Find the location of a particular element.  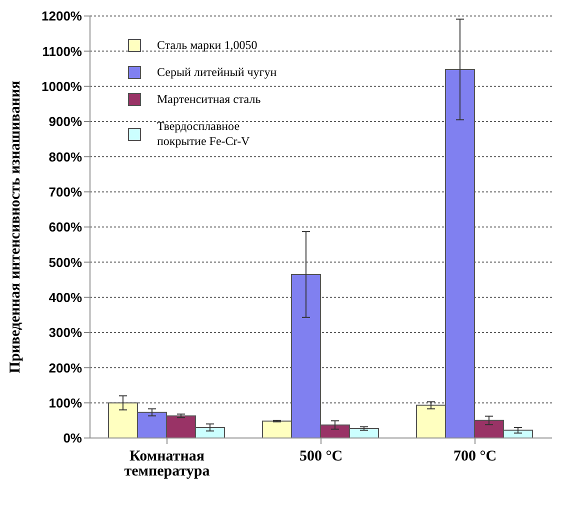

y-tick-label: 600% is located at coordinates (65, 227).